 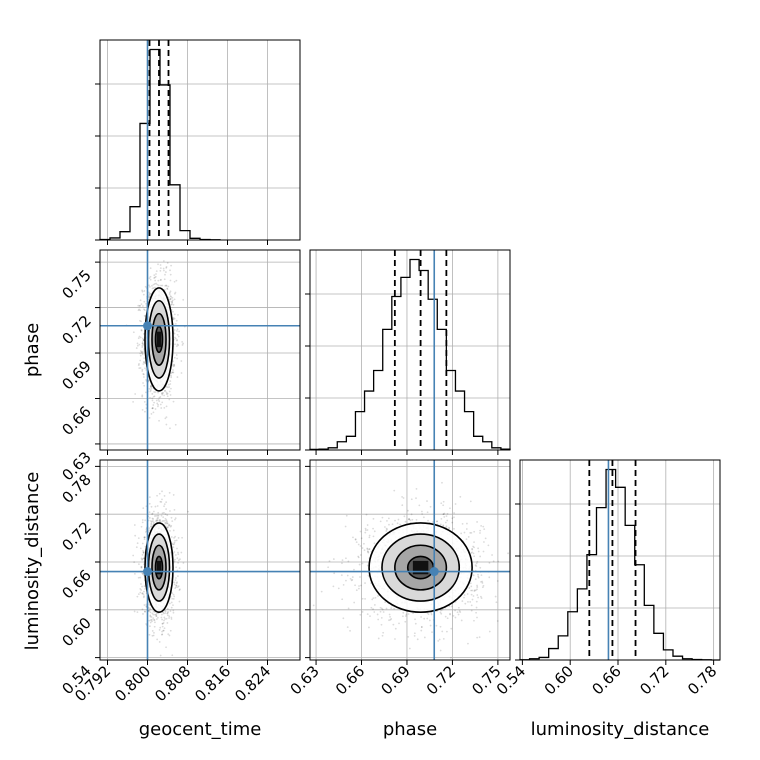 What do you see at coordinates (619, 564) in the screenshot?
I see `histogram-step-luminosity_distance` at bounding box center [619, 564].